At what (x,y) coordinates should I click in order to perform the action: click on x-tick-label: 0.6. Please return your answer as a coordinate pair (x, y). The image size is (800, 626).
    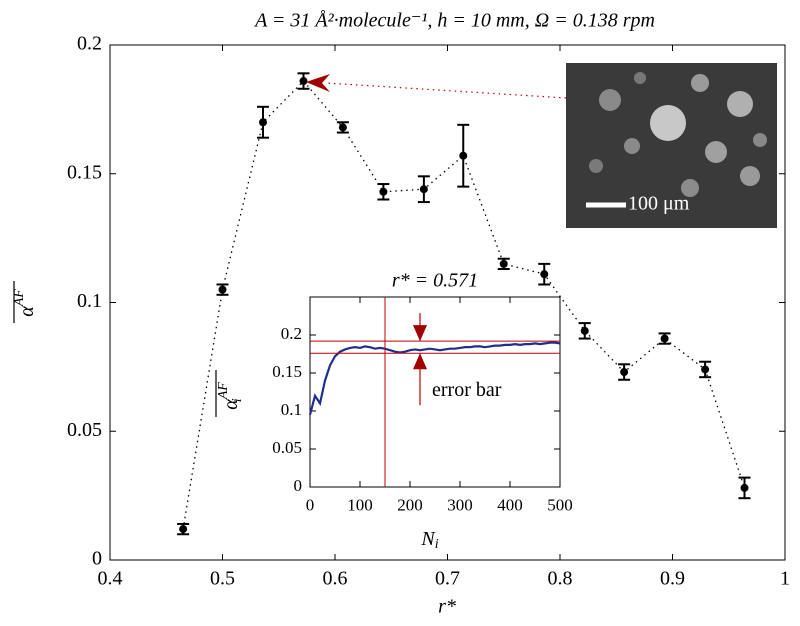
    Looking at the image, I should click on (335, 578).